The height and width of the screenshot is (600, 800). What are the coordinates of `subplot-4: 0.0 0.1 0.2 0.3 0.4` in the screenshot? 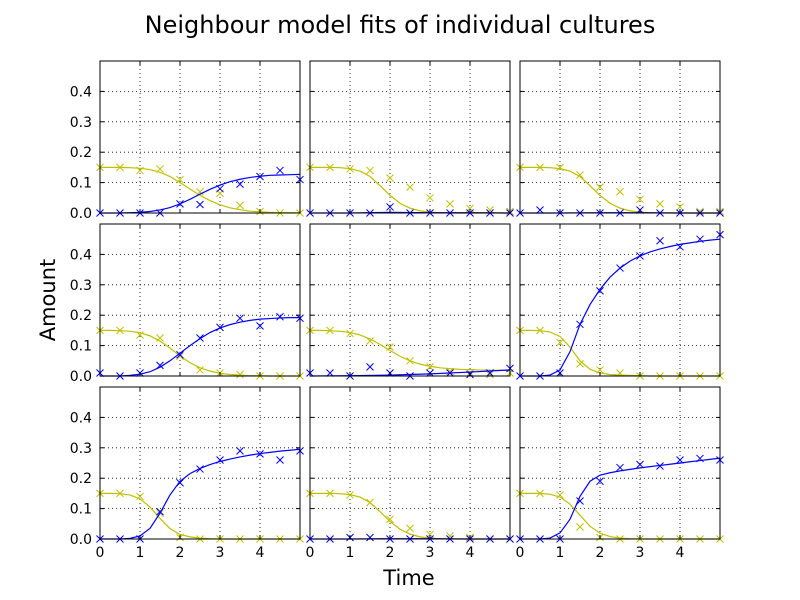 It's located at (187, 304).